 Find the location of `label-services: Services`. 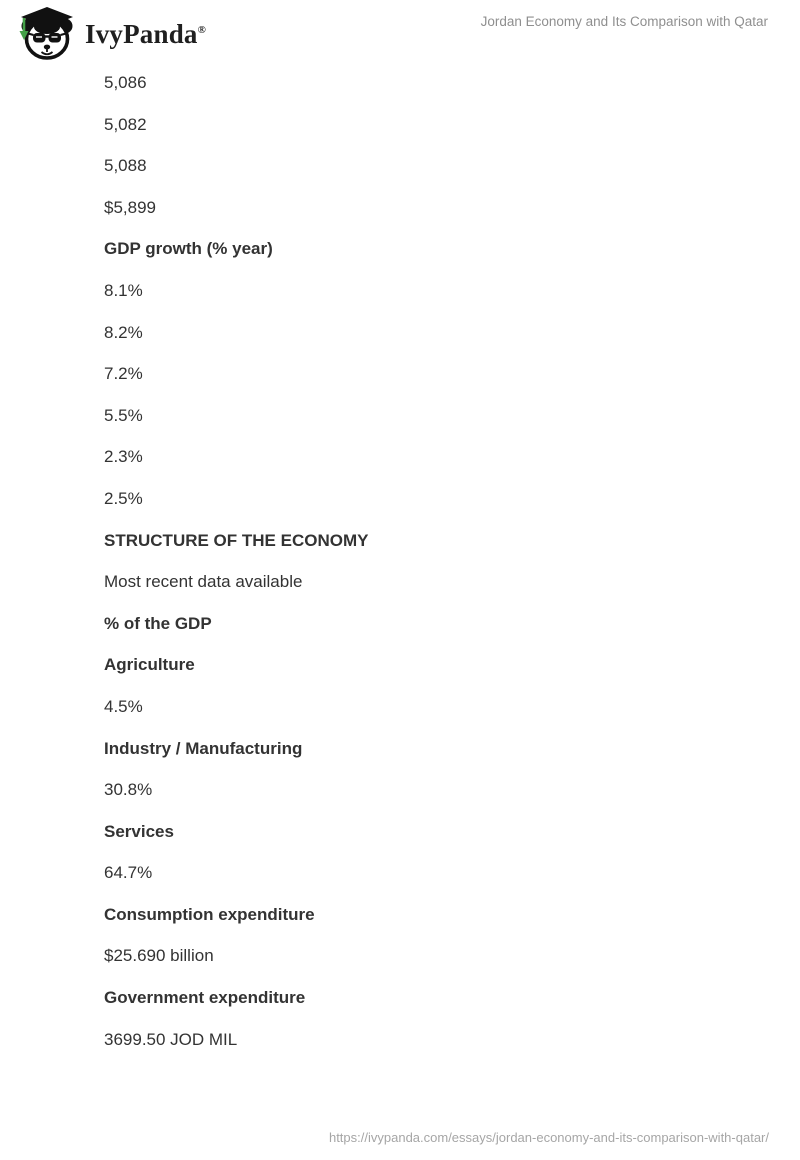

label-services: Services is located at coordinates (139, 831).